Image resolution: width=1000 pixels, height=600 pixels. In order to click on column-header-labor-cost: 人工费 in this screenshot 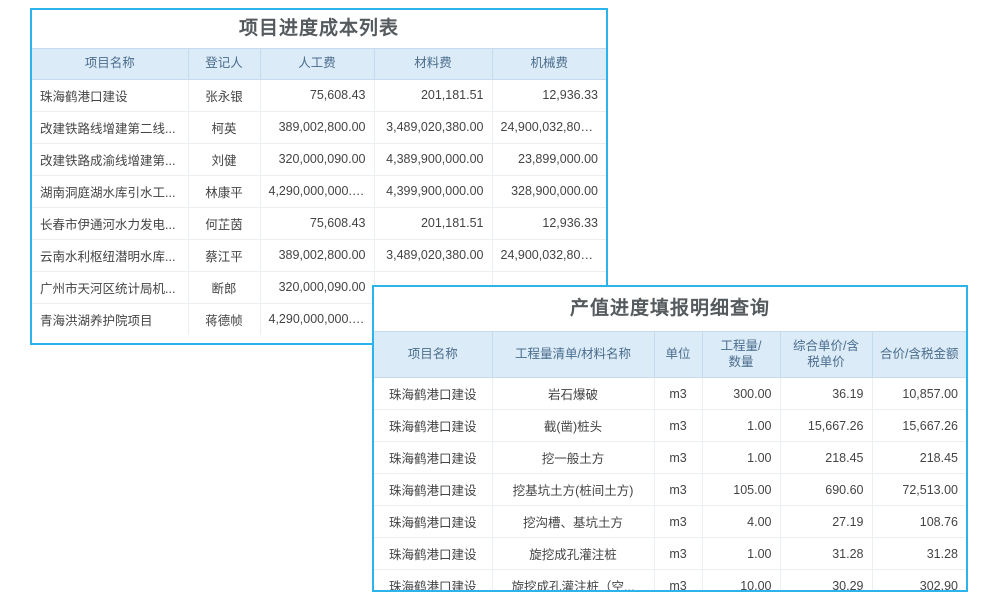, I will do `click(317, 64)`.